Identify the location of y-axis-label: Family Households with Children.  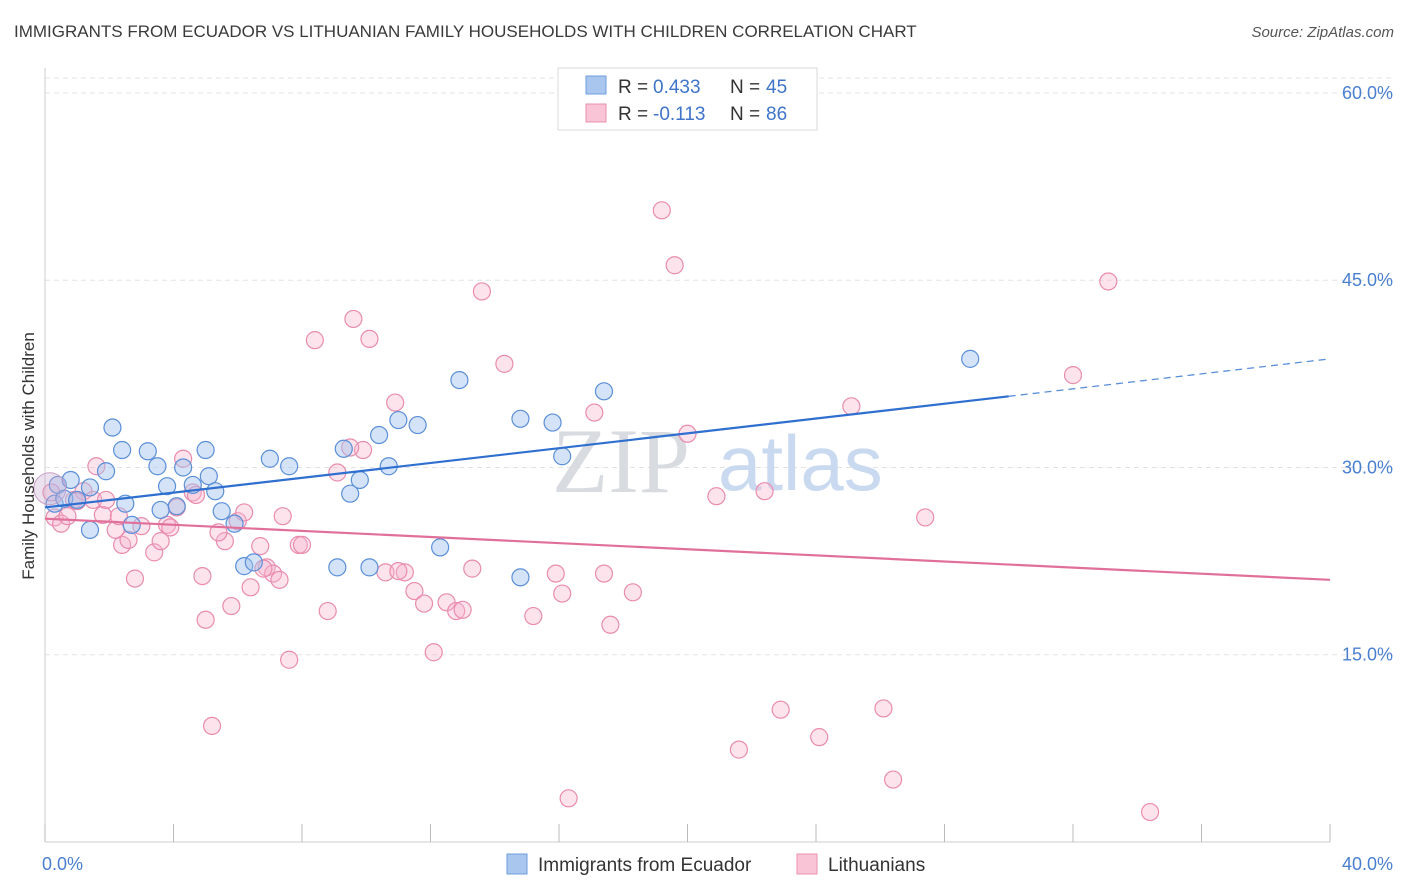
(28, 456).